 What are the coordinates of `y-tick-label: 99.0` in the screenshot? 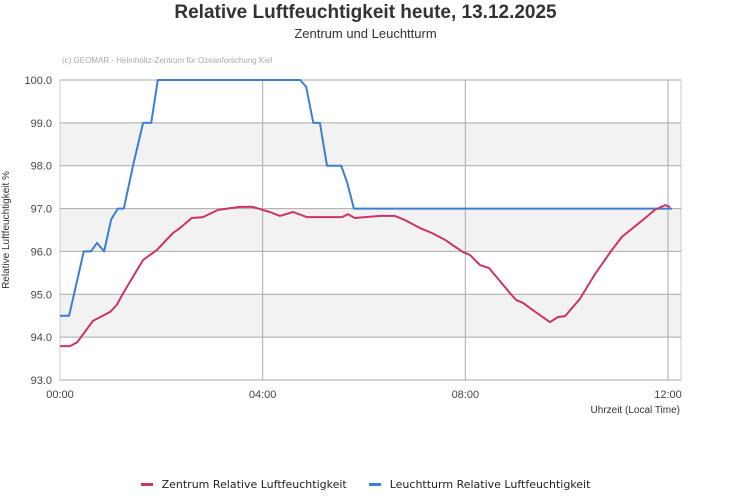 It's located at (41, 124).